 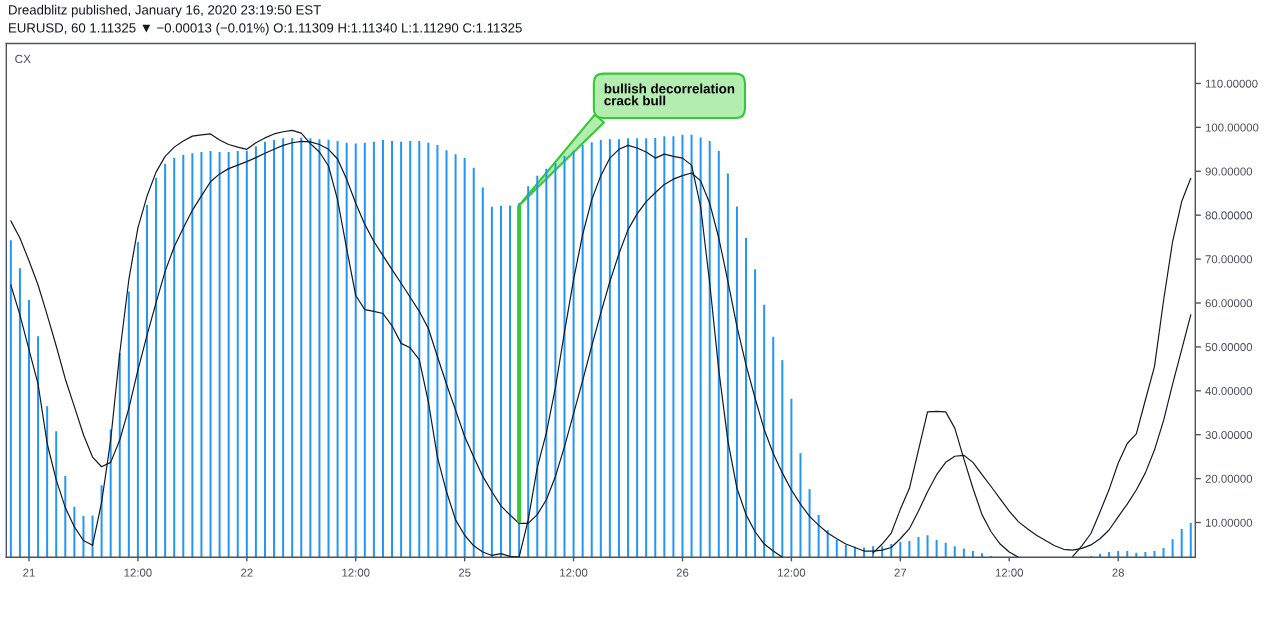 I want to click on y-tick-label: 60.00000, so click(x=1229, y=303).